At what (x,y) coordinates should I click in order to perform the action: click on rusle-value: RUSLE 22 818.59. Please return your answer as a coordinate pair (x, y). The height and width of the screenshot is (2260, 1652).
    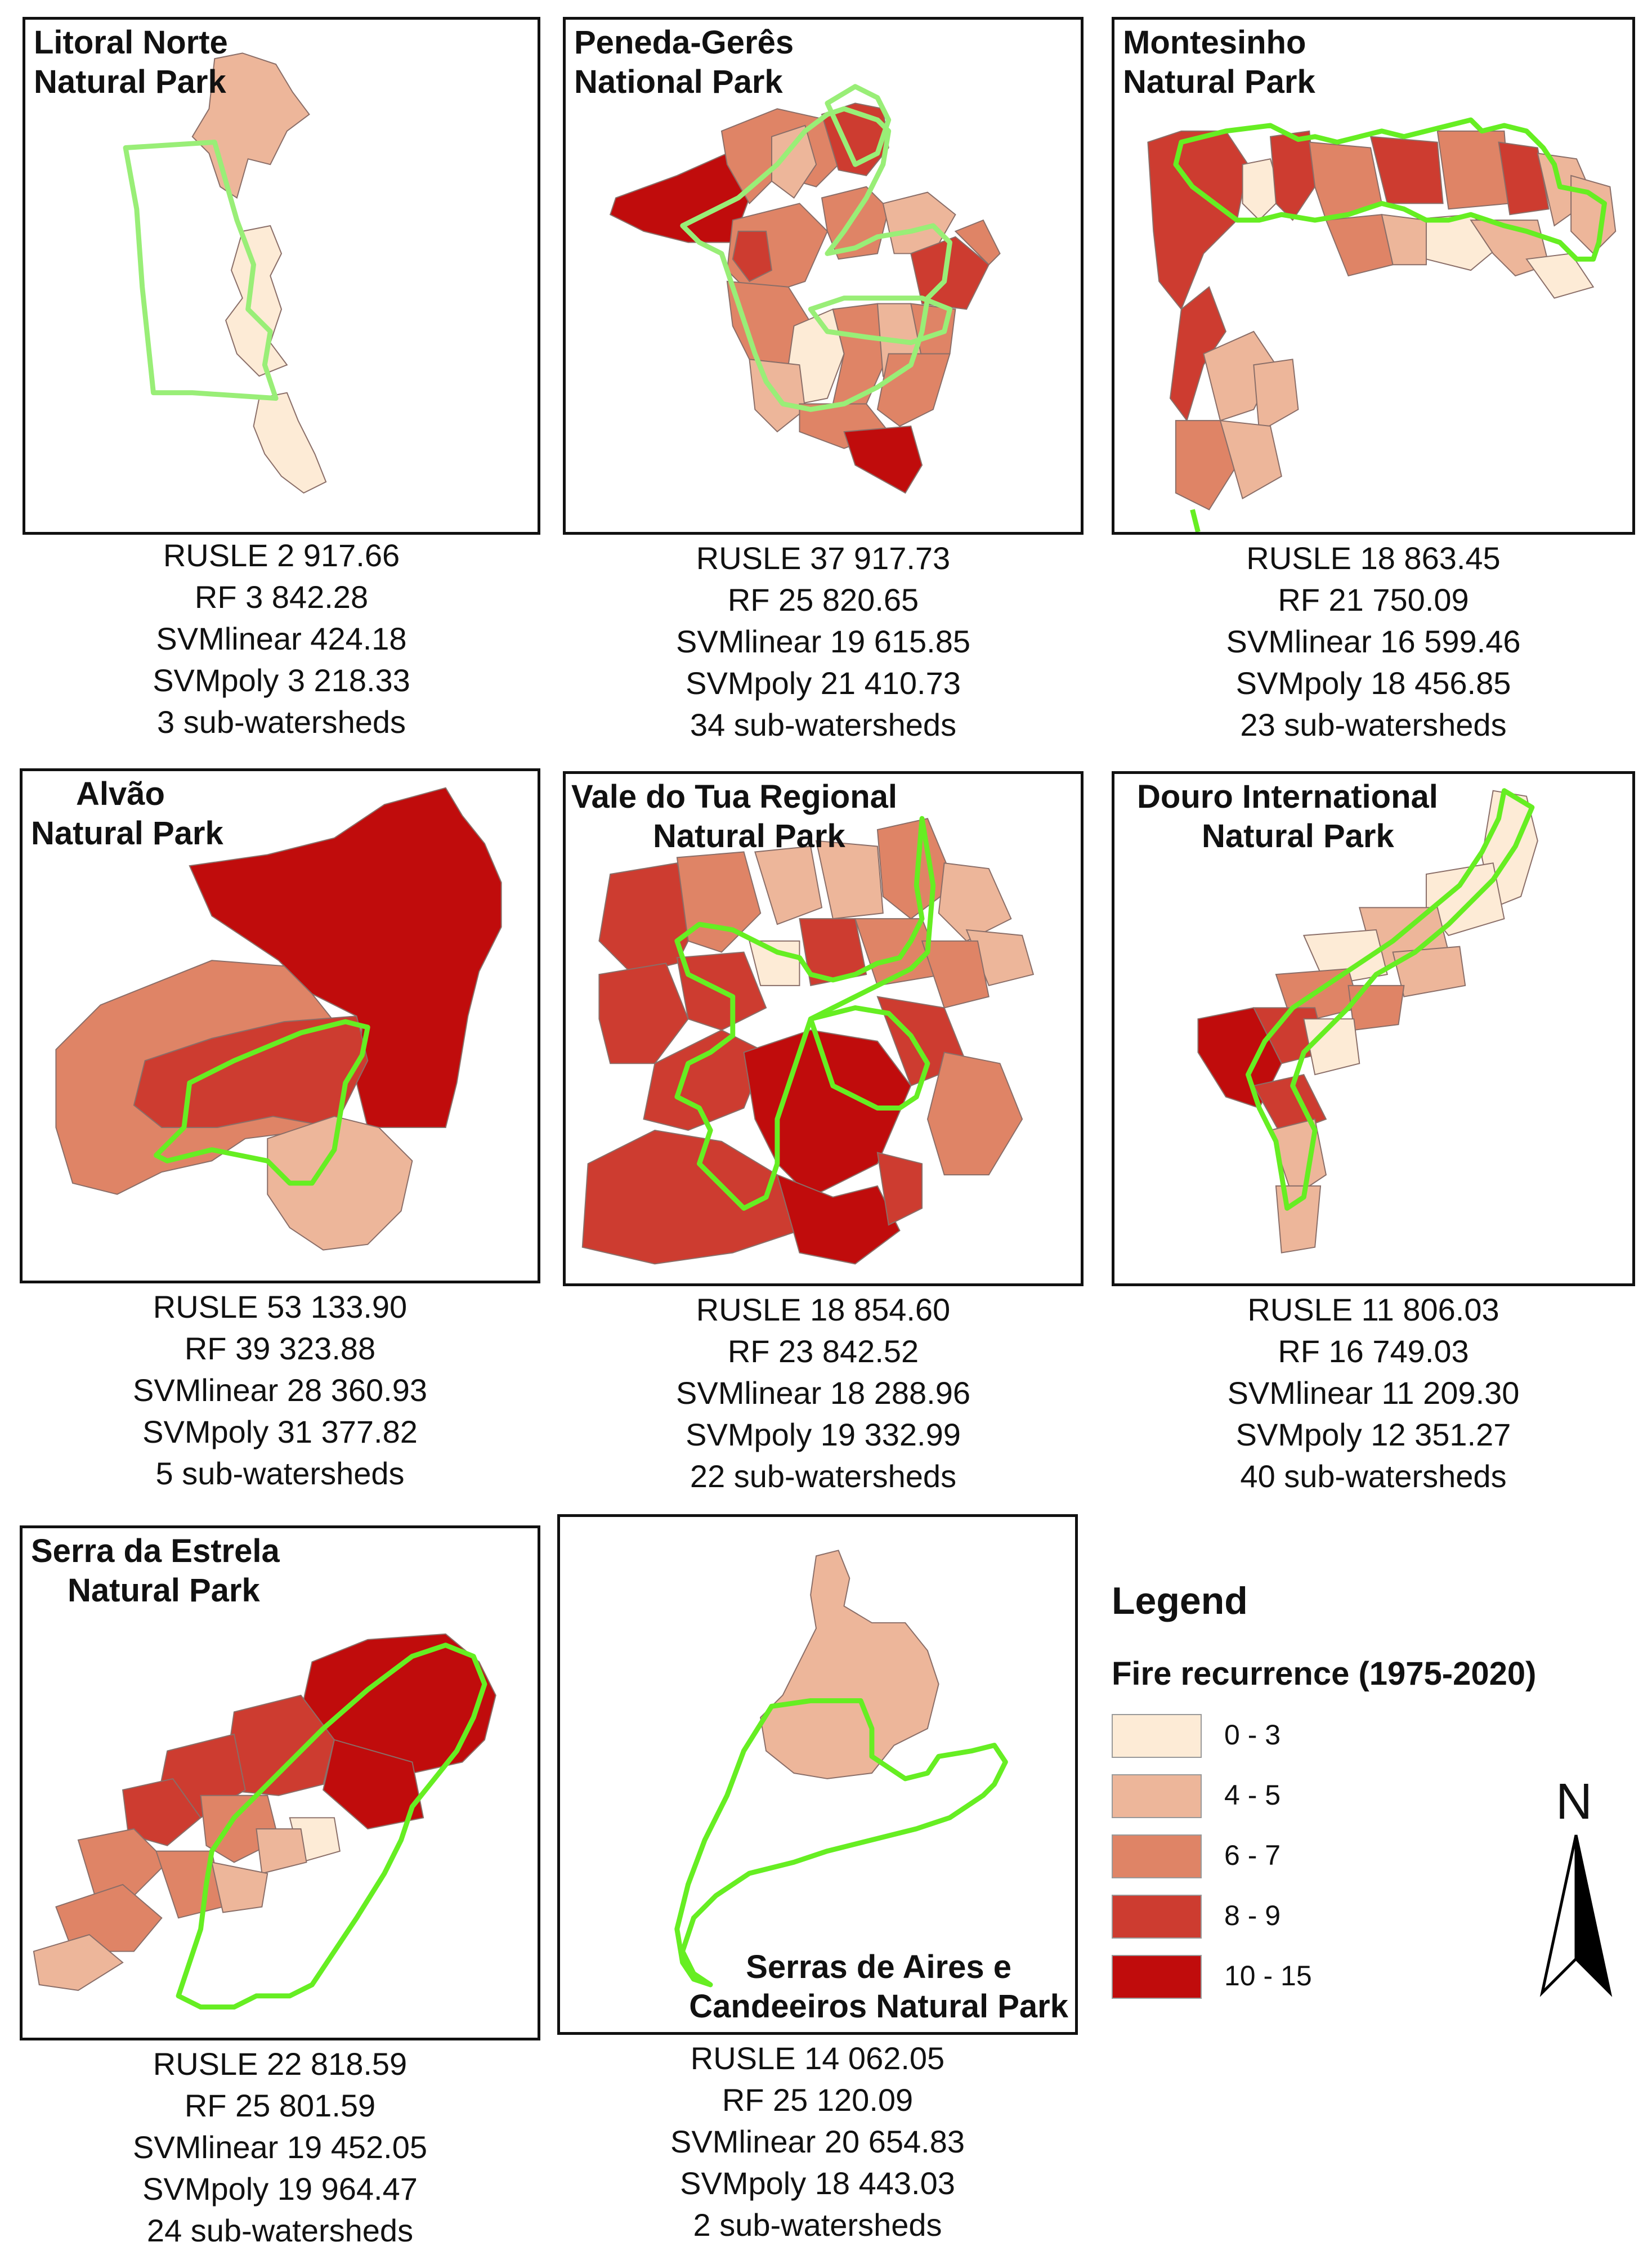
    Looking at the image, I should click on (281, 2064).